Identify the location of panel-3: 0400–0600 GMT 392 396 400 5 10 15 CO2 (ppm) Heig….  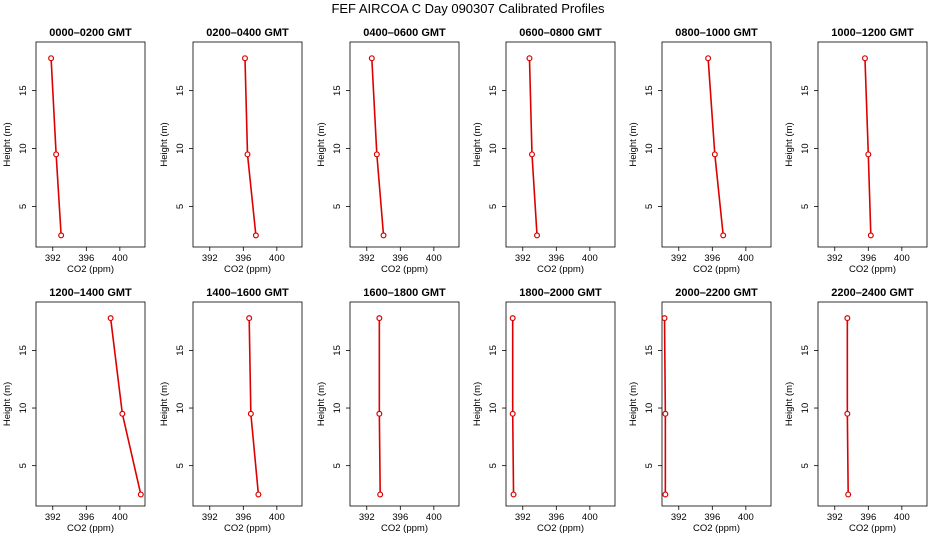
(388, 151).